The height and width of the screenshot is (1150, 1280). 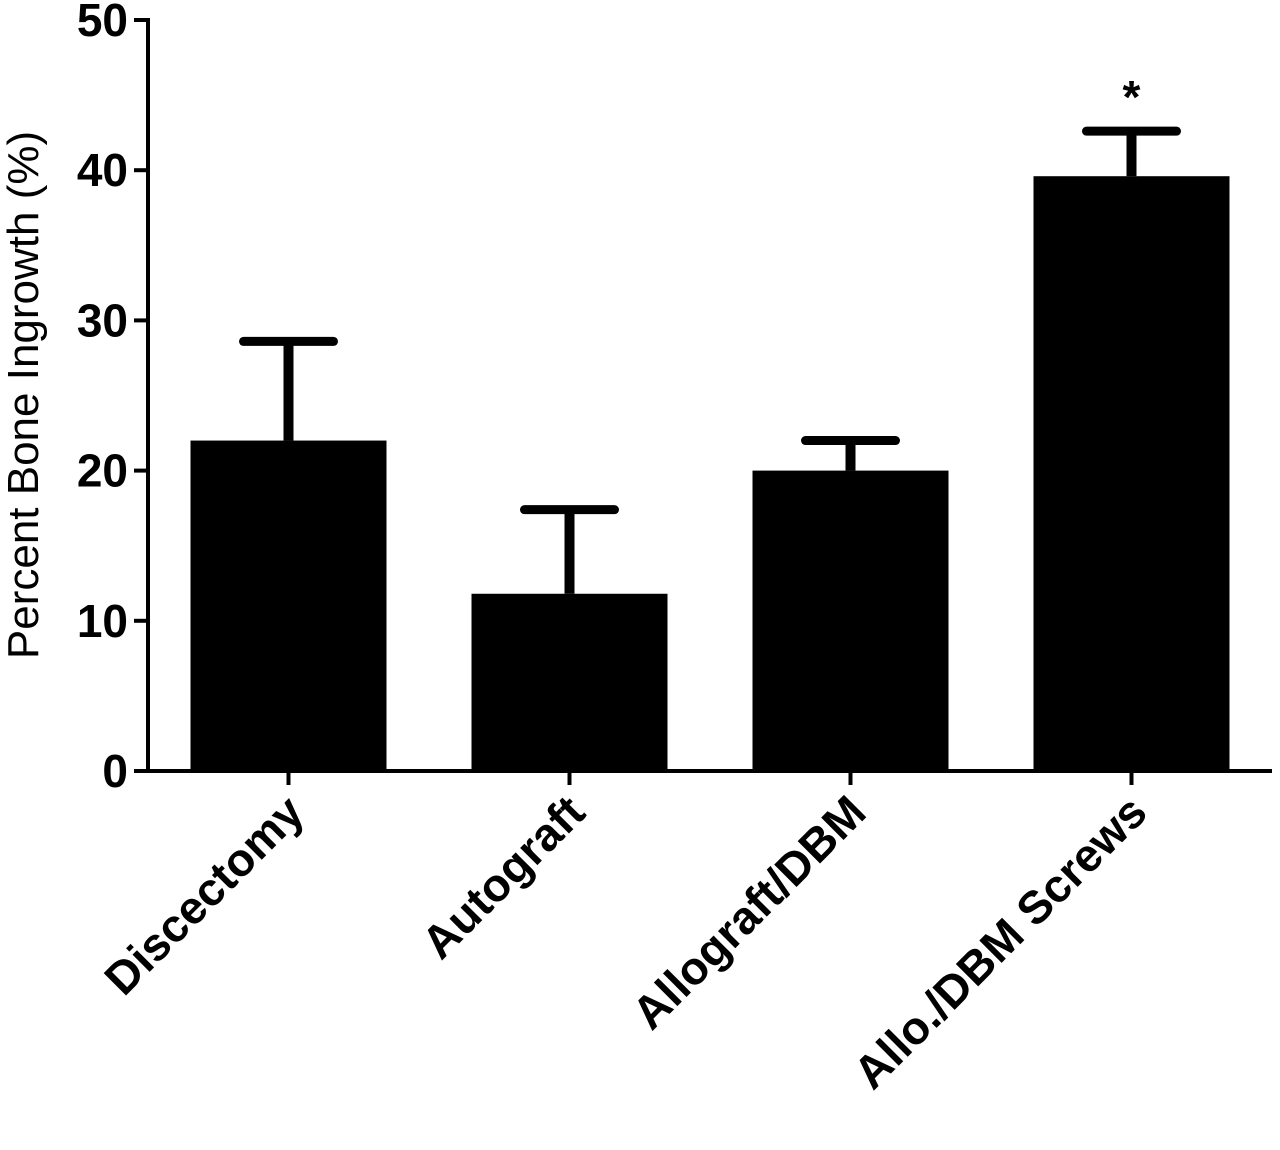 I want to click on x-tick-label: Discectomy, so click(x=204, y=895).